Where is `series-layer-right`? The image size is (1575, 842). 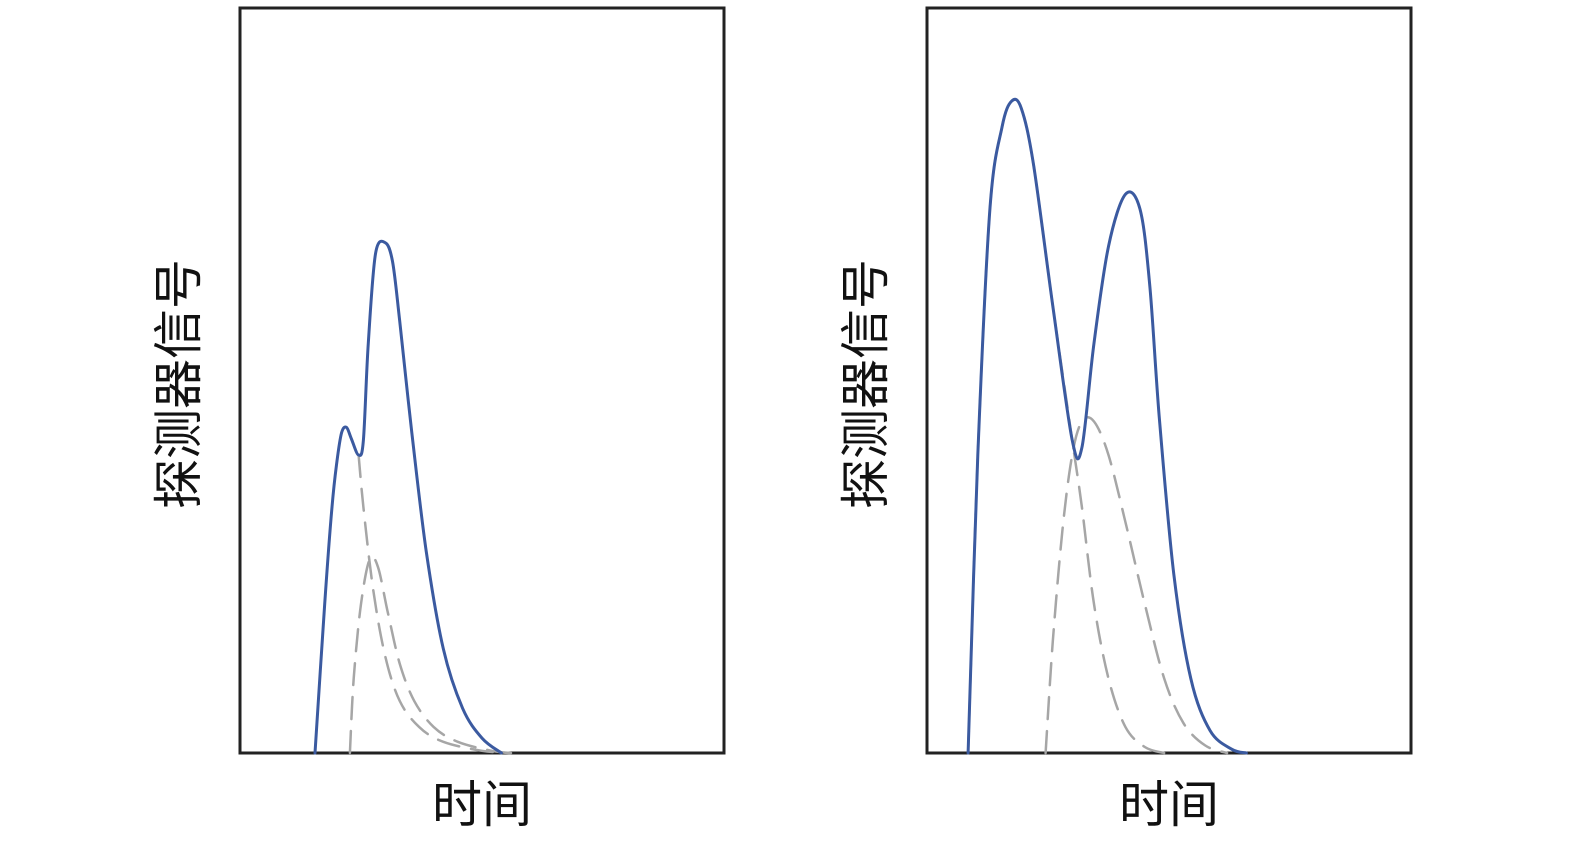
series-layer-right is located at coordinates (1107, 426).